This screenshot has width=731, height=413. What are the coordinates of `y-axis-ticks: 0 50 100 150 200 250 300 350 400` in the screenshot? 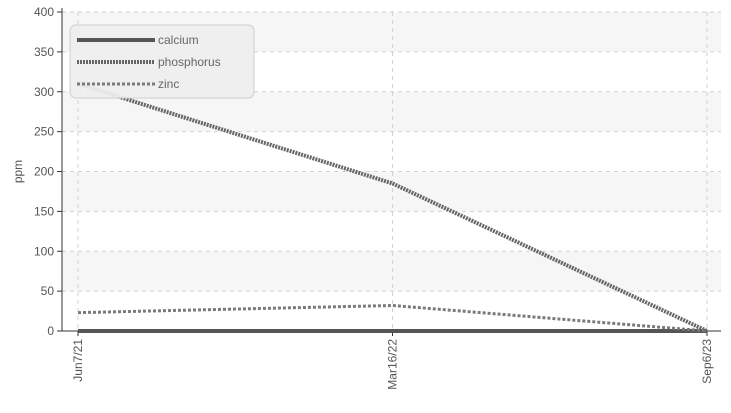 It's located at (48, 171).